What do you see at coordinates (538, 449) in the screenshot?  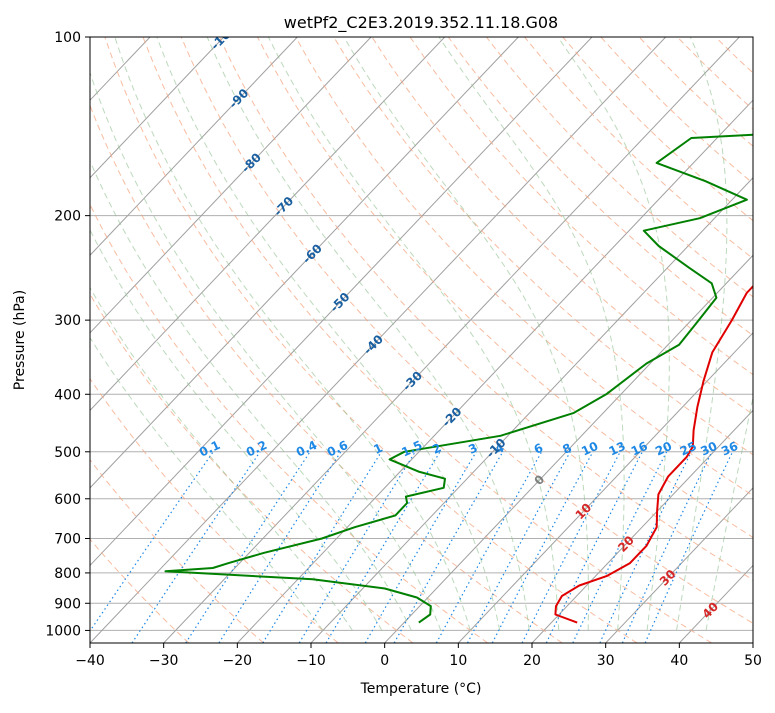 I see `mixing-ratio-label: 6` at bounding box center [538, 449].